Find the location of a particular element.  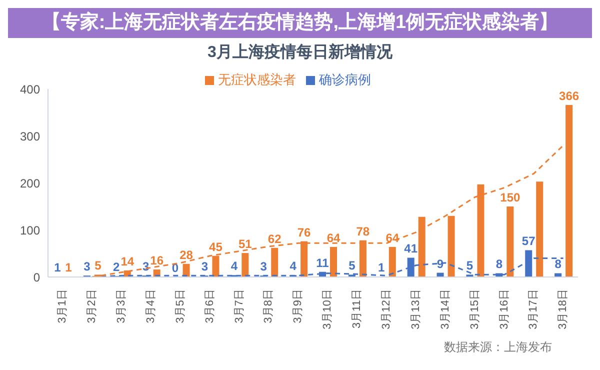

data-label: 64 is located at coordinates (333, 237).